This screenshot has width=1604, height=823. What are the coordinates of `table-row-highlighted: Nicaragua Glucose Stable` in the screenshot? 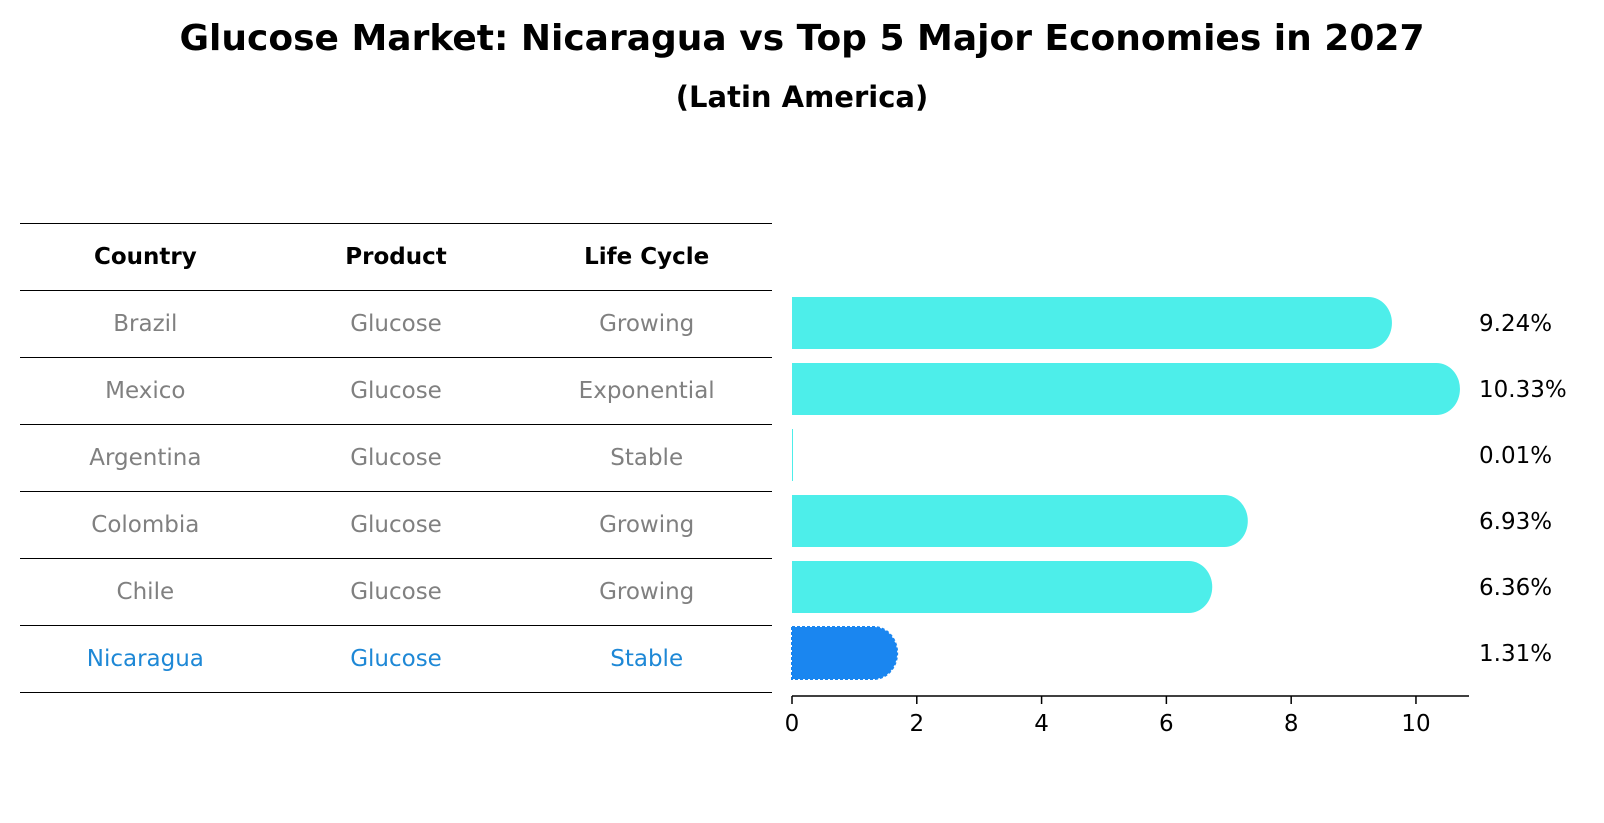 It's located at (396, 659).